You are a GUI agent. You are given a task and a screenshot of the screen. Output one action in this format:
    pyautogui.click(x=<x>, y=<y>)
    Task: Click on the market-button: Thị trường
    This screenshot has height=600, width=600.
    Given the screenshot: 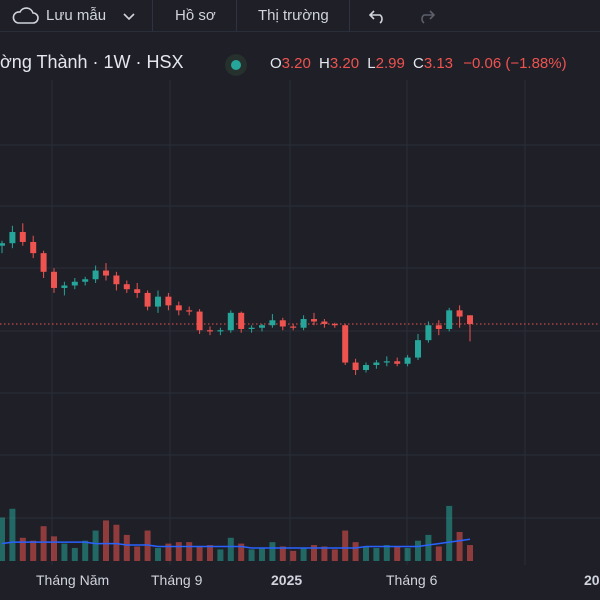 What is the action you would take?
    pyautogui.click(x=293, y=15)
    